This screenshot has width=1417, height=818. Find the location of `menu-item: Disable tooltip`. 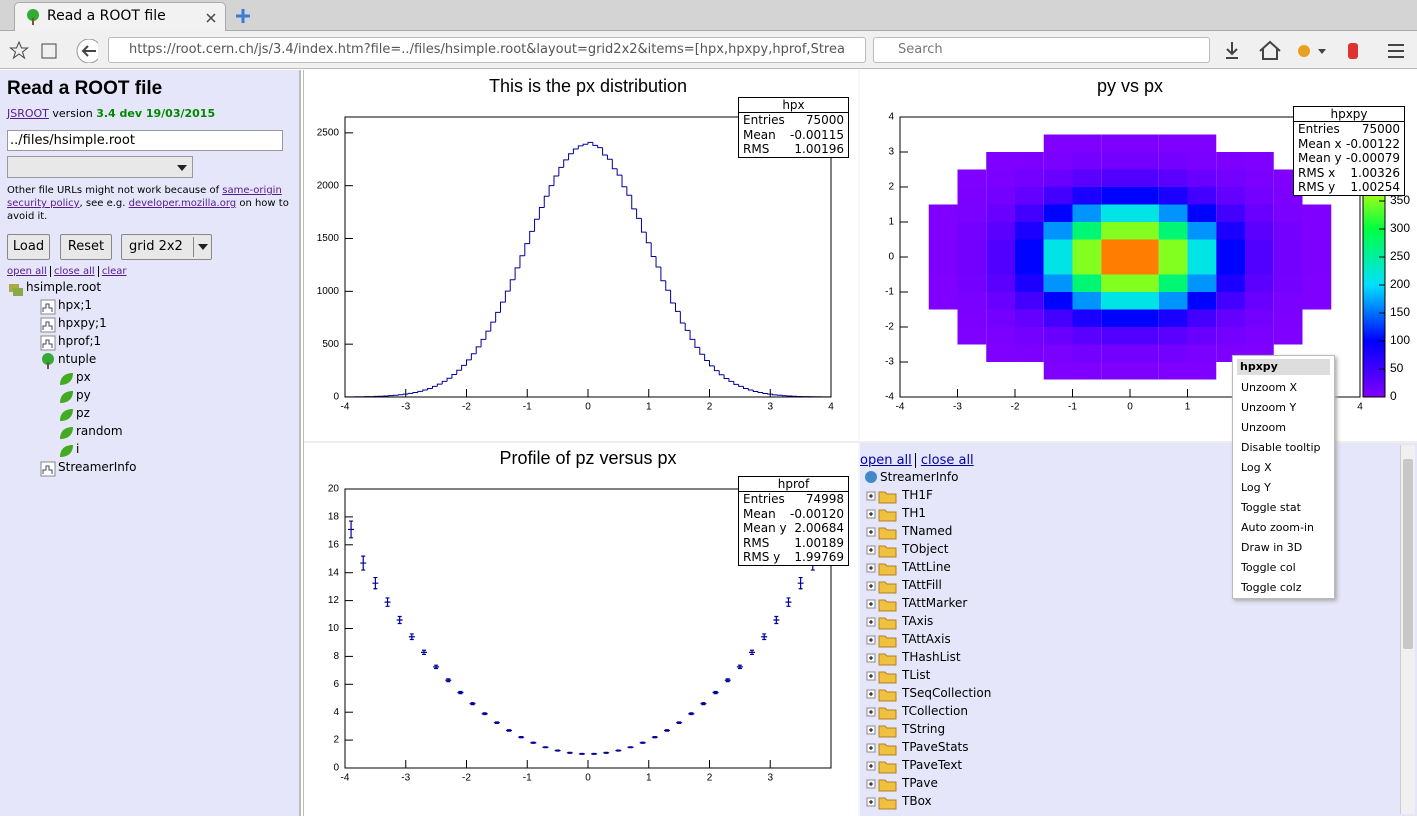

menu-item: Disable tooltip is located at coordinates (1283, 448).